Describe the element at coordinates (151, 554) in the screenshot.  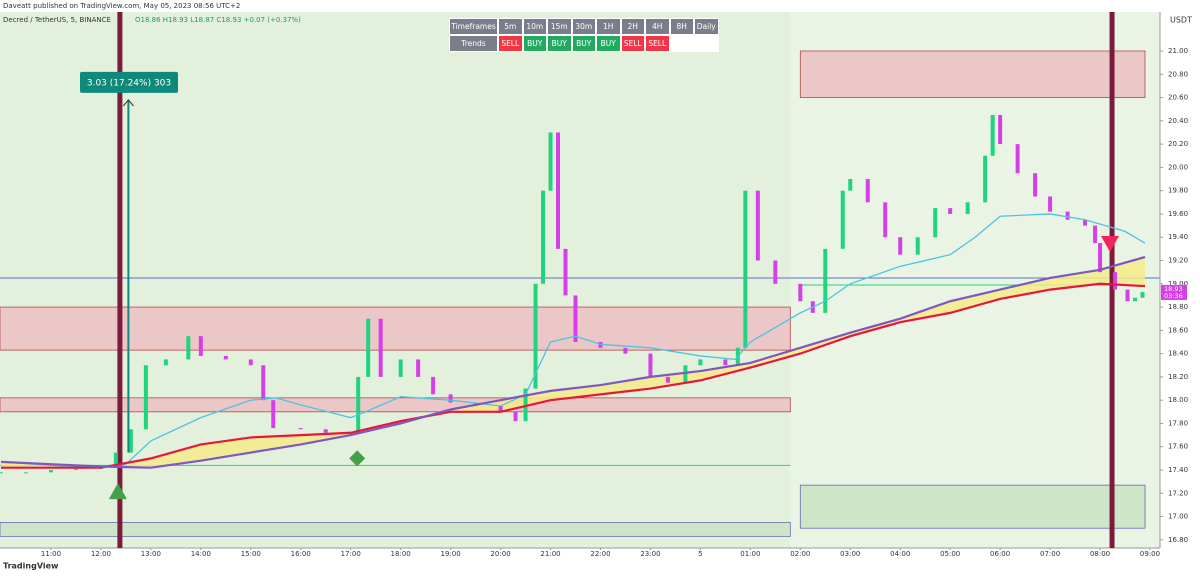
I see `x-tick-label: 13:00` at that location.